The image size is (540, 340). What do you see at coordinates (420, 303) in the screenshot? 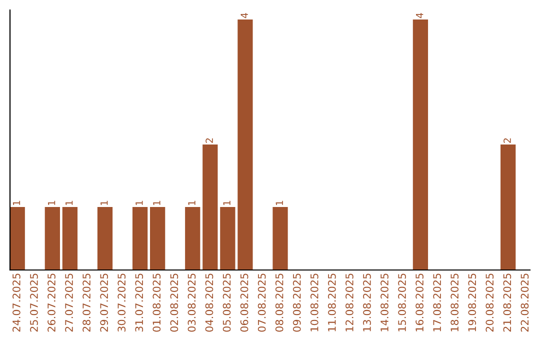
I see `x-tick-label: 16.08.2025` at bounding box center [420, 303].